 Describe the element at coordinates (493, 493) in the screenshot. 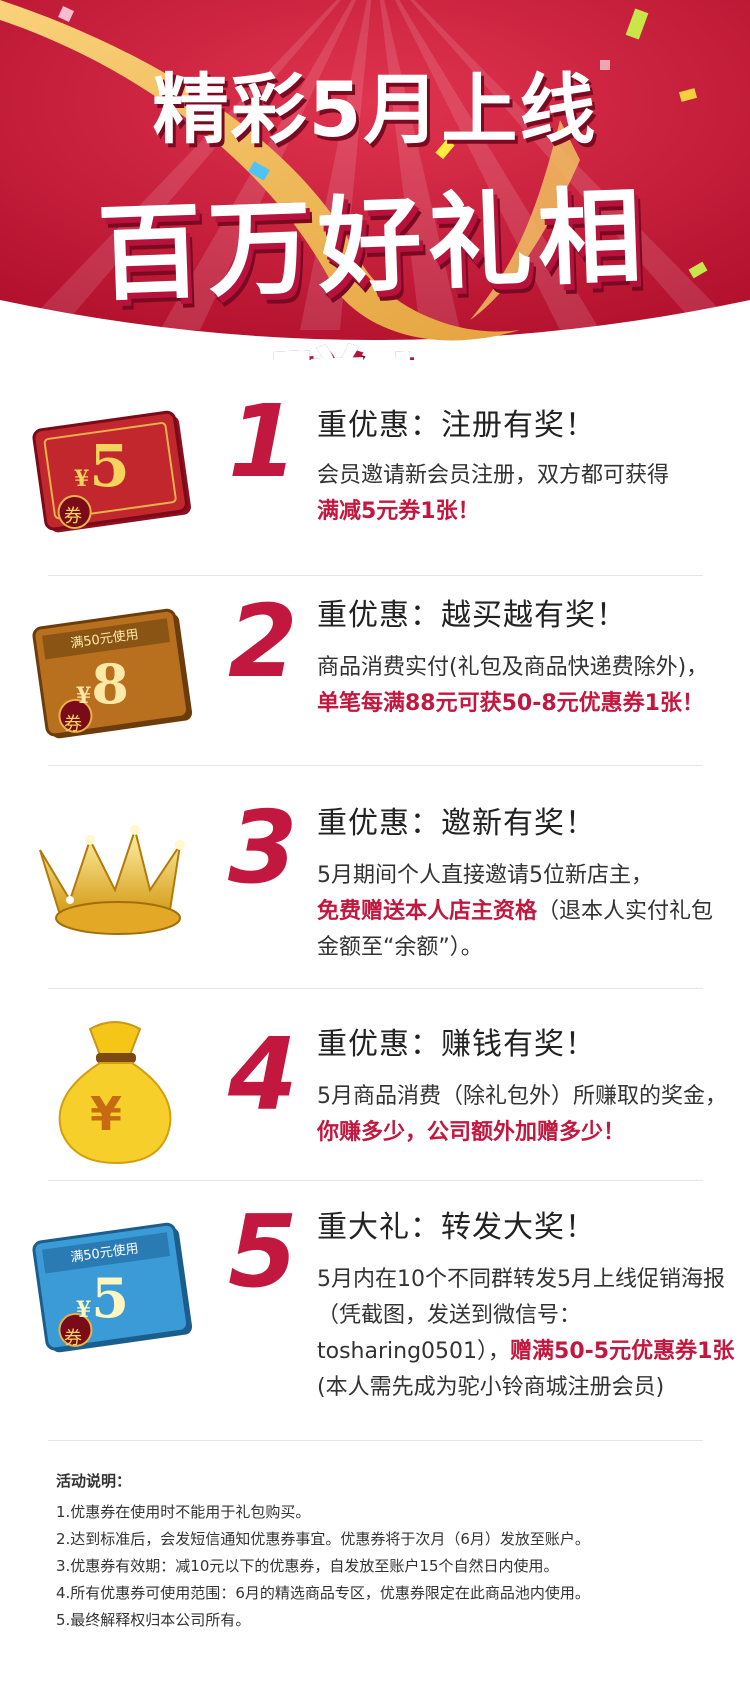

I see `section-body: 会员邀请新会员注册，双方都可获得 满减5元券1张！` at that location.